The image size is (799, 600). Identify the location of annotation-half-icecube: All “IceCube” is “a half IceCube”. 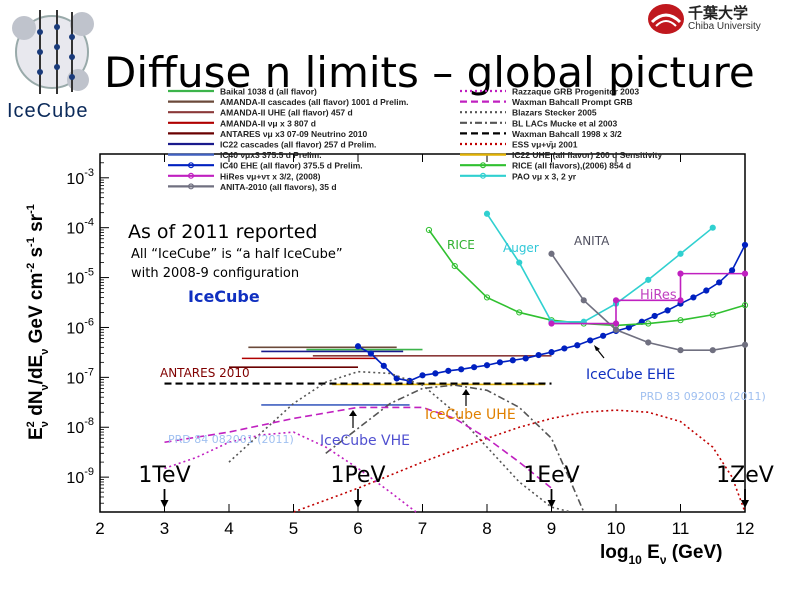
(237, 254).